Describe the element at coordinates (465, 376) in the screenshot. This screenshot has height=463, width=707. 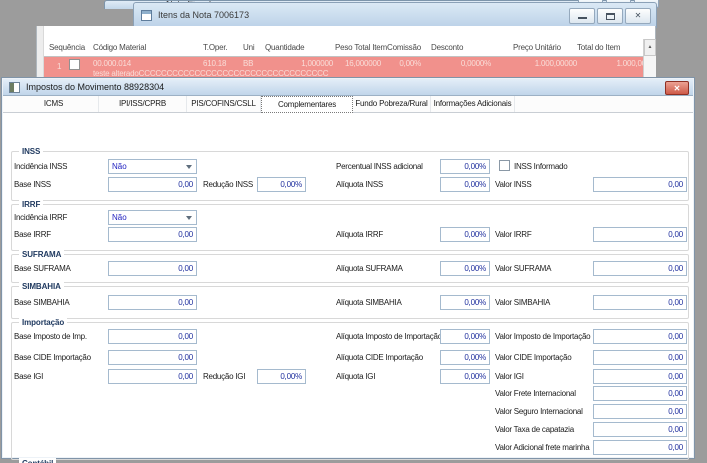
I see `igi-aliquota-field: 0,00%` at that location.